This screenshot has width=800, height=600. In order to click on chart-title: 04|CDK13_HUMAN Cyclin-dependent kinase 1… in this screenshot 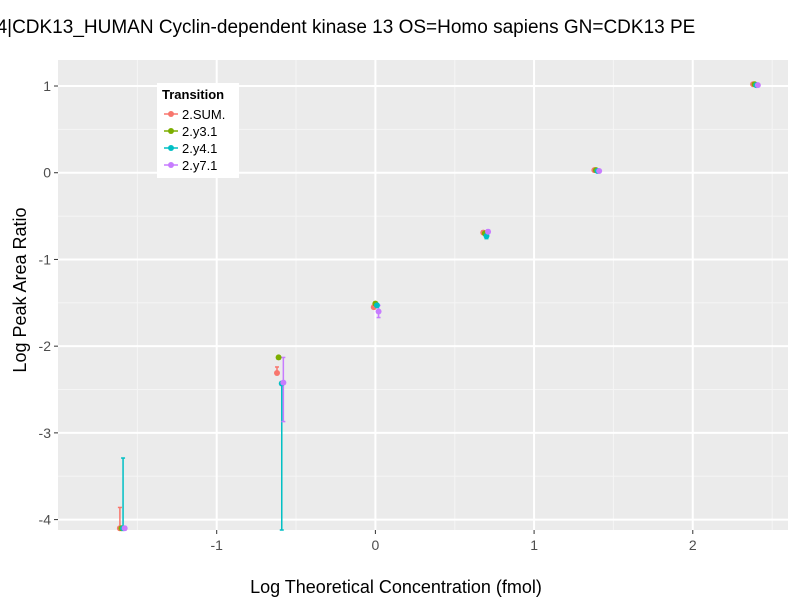, I will do `click(347, 27)`.